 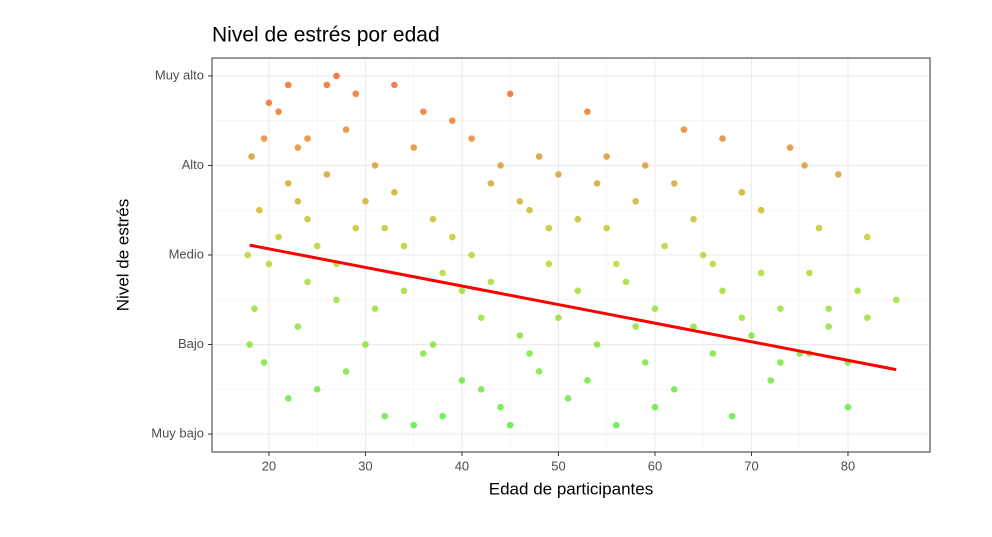 I want to click on y-tick-label: Muy alto, so click(x=179, y=74).